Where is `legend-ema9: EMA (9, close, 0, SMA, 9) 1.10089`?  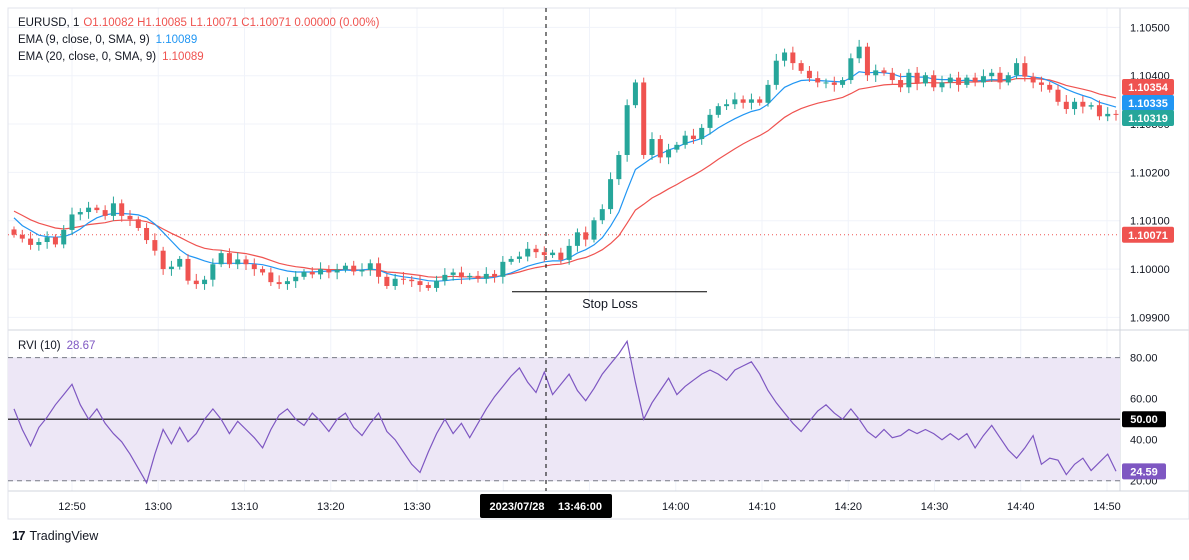
legend-ema9: EMA (9, close, 0, SMA, 9) 1.10089 is located at coordinates (107, 40).